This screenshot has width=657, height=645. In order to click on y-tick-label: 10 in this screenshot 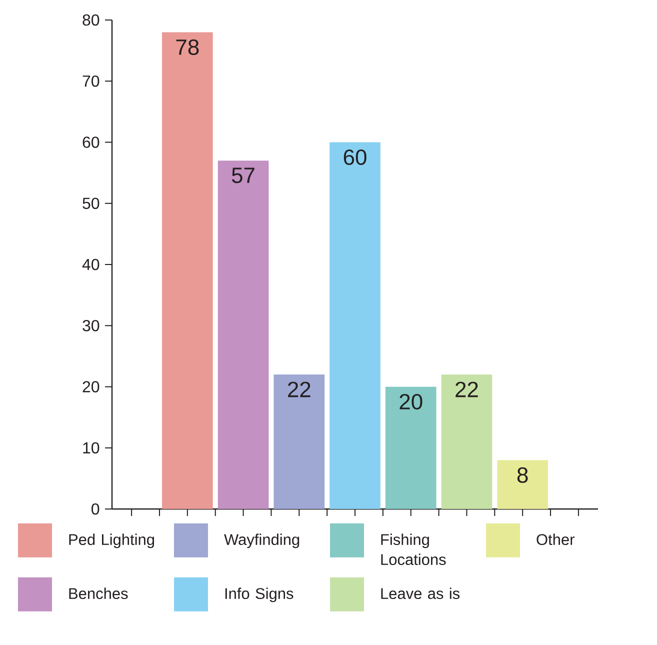, I will do `click(91, 448)`.